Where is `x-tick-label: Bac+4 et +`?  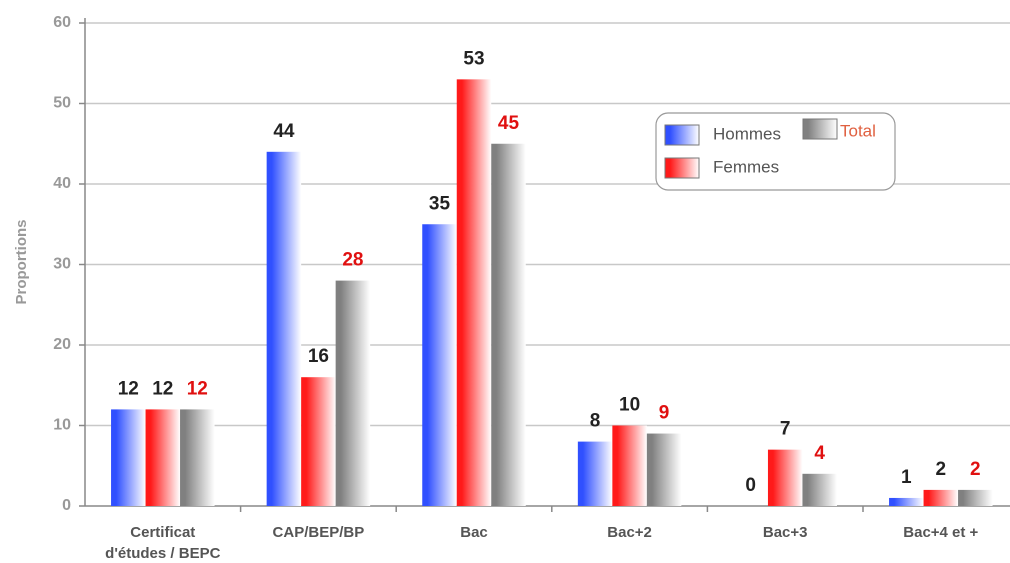 x-tick-label: Bac+4 et + is located at coordinates (941, 532).